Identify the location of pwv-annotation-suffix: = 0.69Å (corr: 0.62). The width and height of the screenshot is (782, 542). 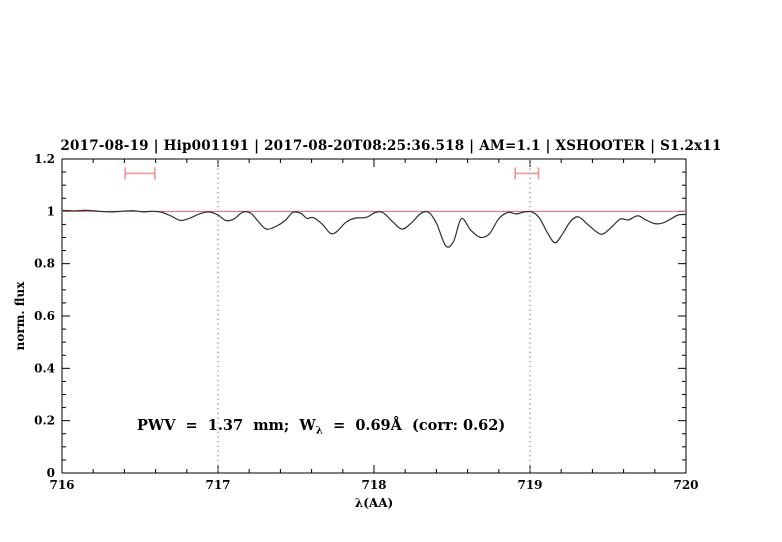
(414, 425).